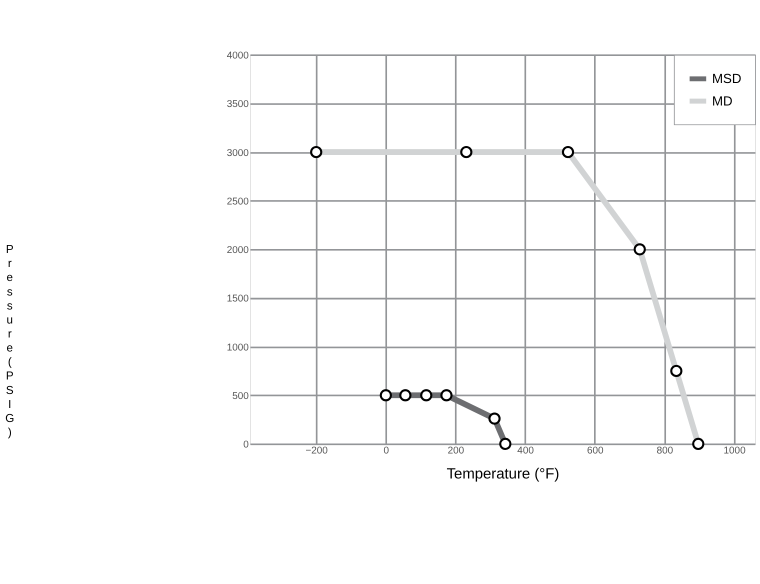  Describe the element at coordinates (238, 56) in the screenshot. I see `y-tick-label: 4000` at that location.